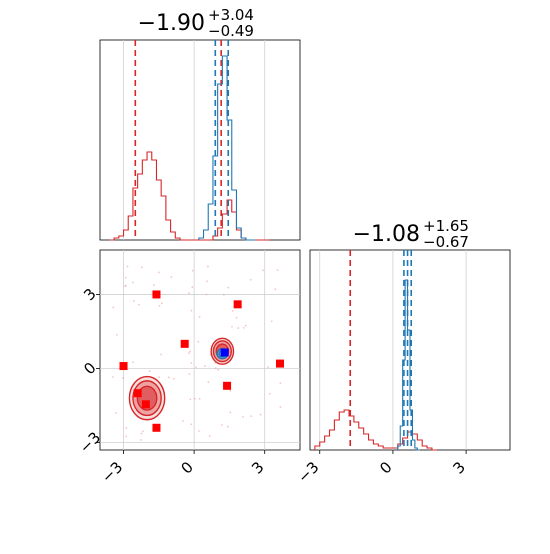  I want to click on right-histogram-title-upper: +1.65, so click(446, 226).